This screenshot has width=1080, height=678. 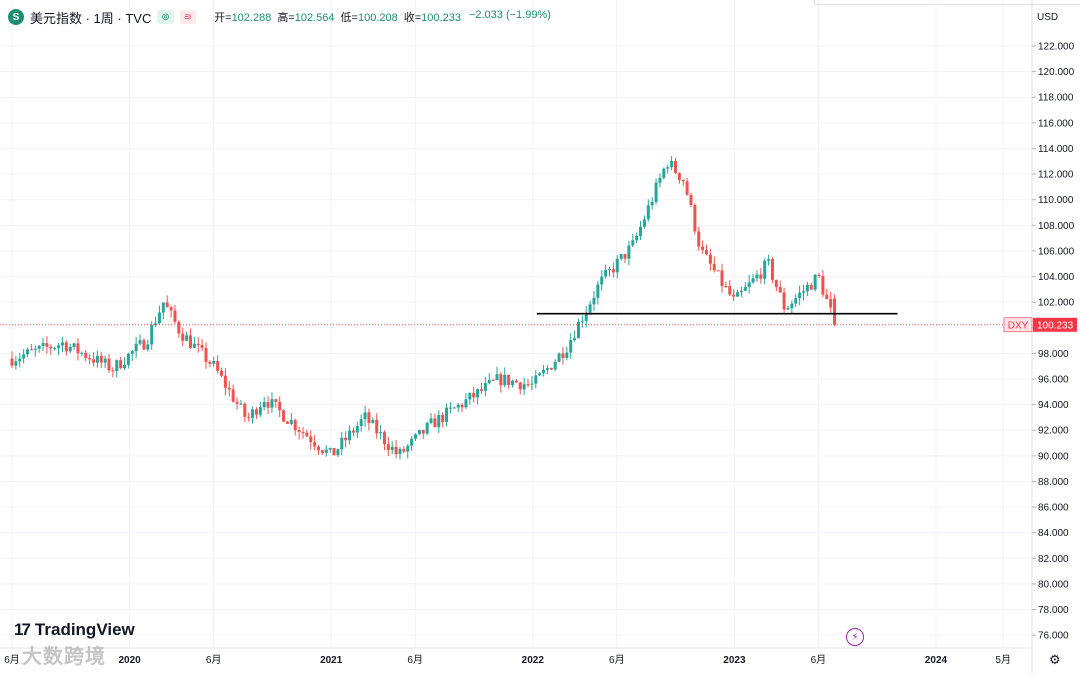 I want to click on open-value: 102.288, so click(x=251, y=18).